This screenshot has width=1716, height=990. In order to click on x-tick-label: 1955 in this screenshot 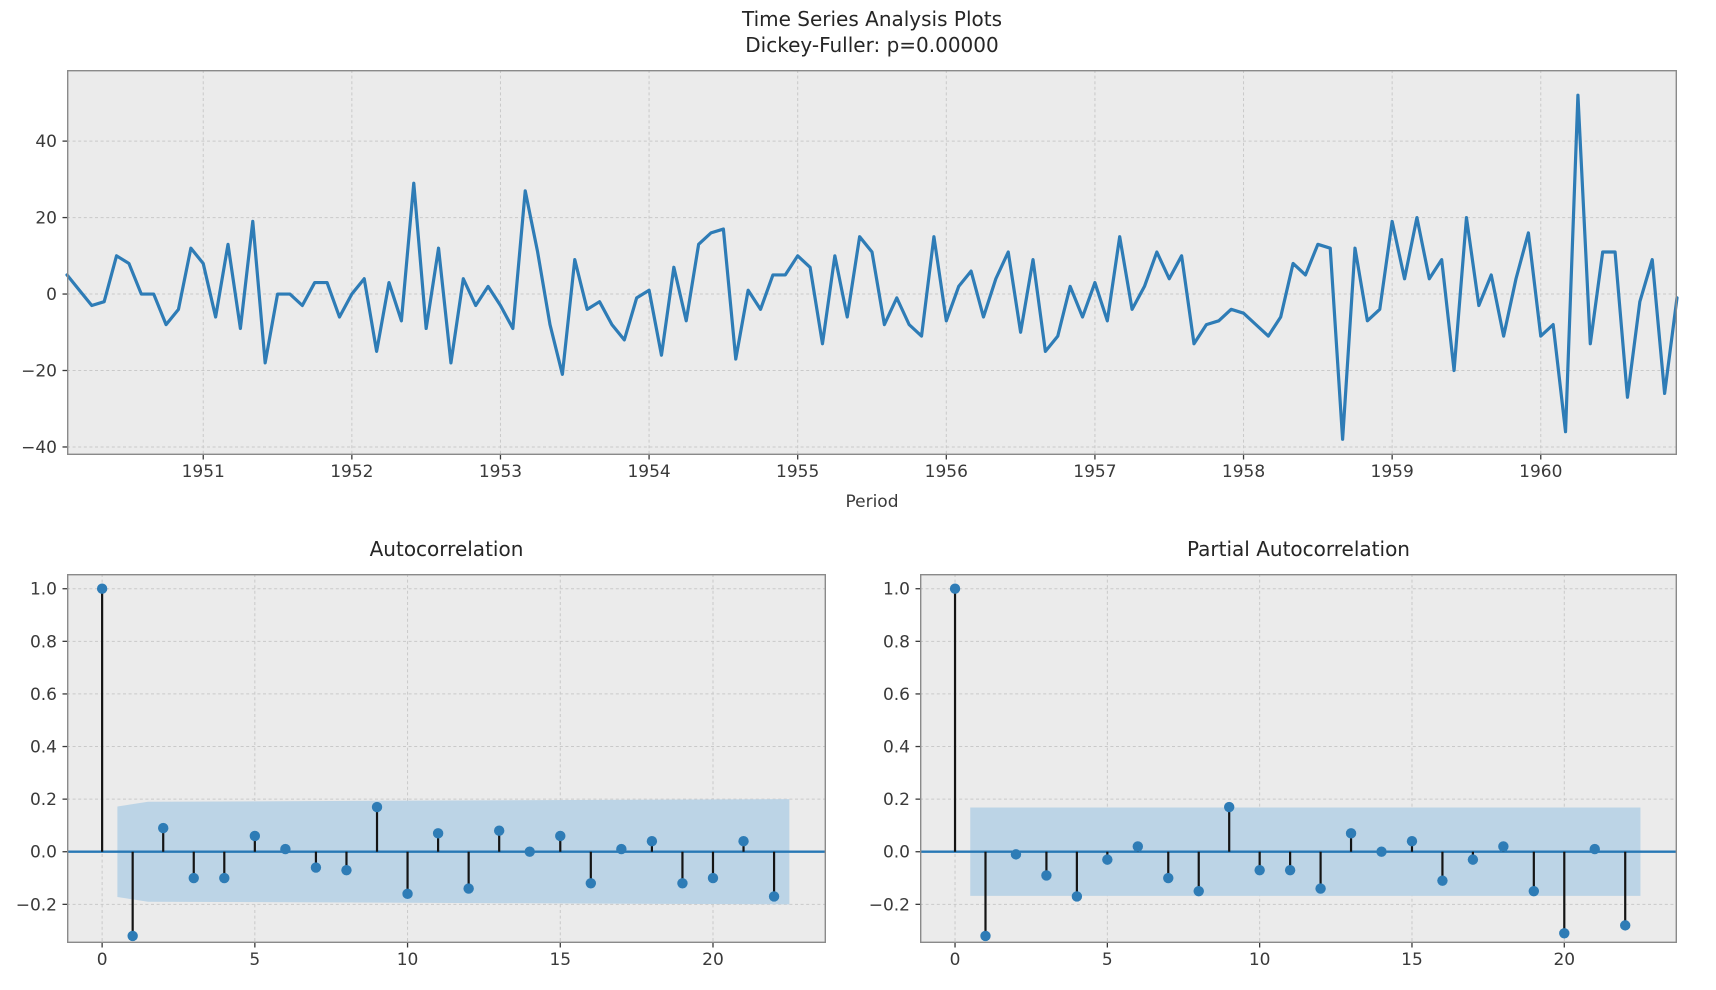, I will do `click(797, 472)`.